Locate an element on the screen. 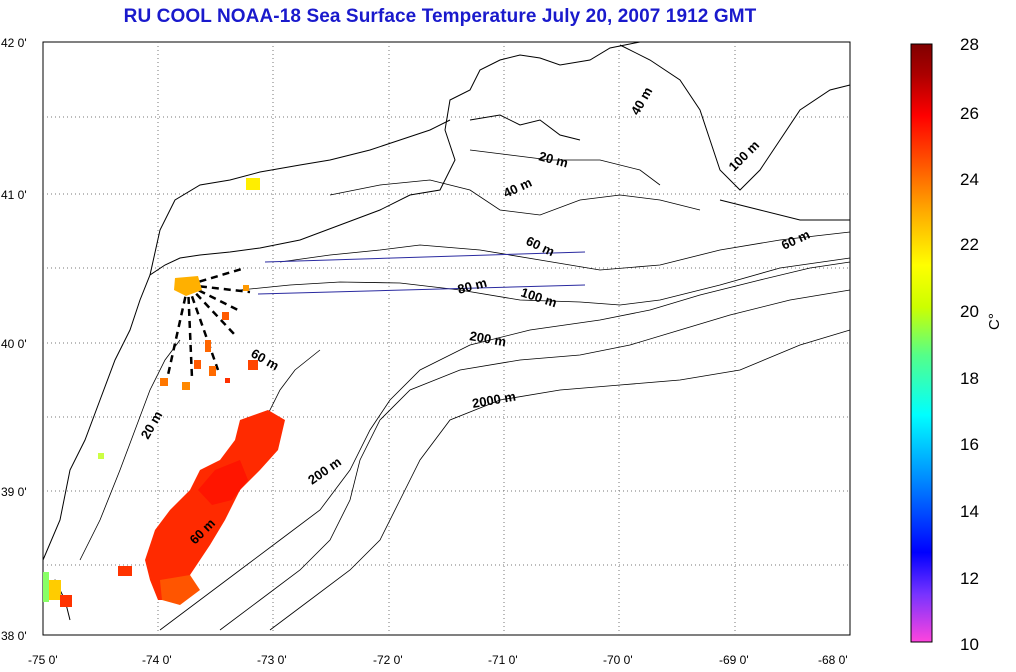 The image size is (1016, 672). colorbar-tick-label: 18 is located at coordinates (969, 378).